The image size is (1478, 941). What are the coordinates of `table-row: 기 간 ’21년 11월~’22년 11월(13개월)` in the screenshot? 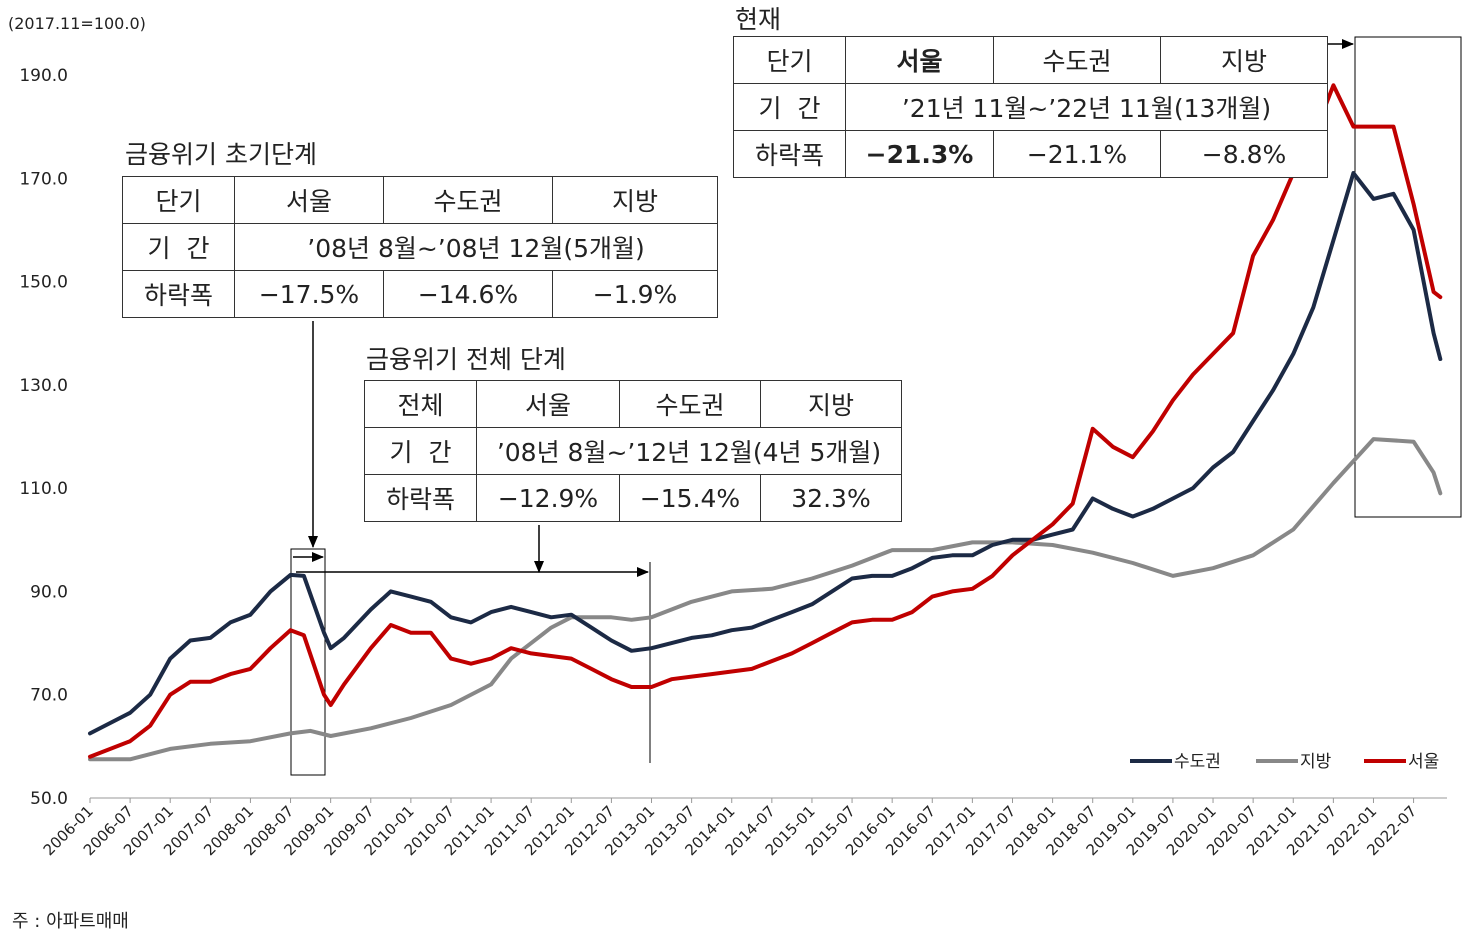 It's located at (1030, 107).